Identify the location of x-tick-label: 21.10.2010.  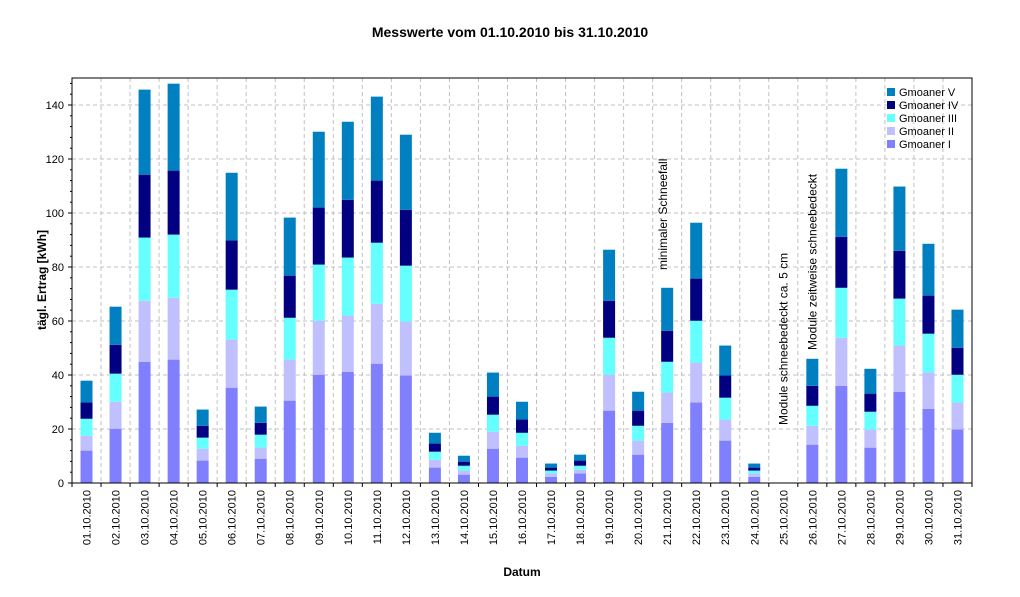
(668, 517).